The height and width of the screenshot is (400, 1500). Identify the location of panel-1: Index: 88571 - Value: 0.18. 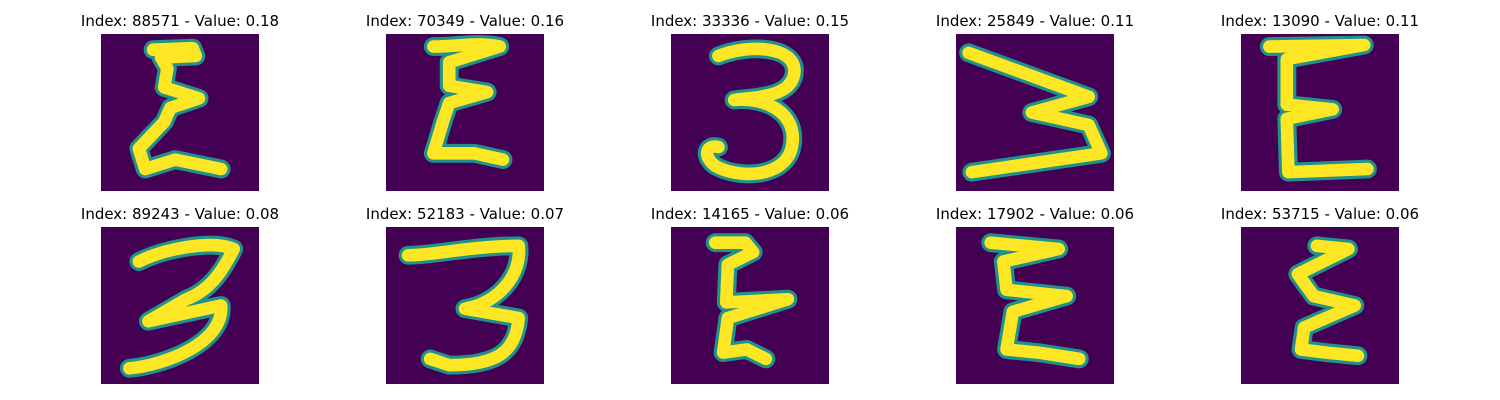
(180, 102).